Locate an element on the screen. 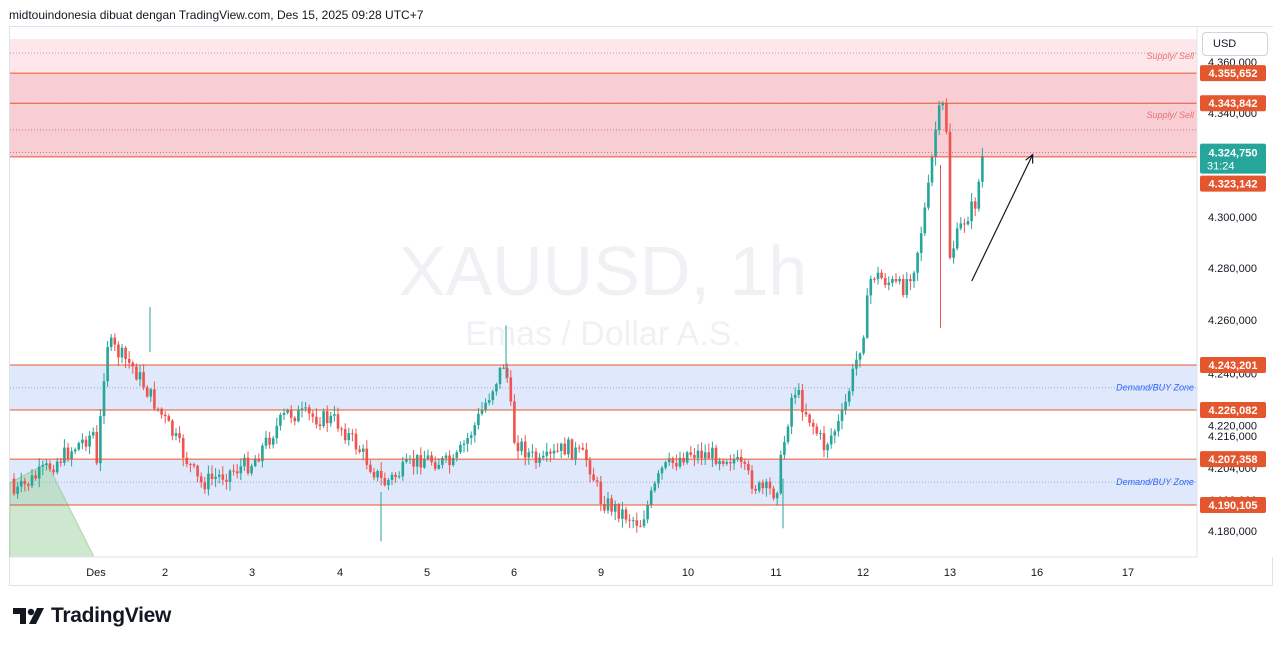  x-tick-label: Des is located at coordinates (96, 573).